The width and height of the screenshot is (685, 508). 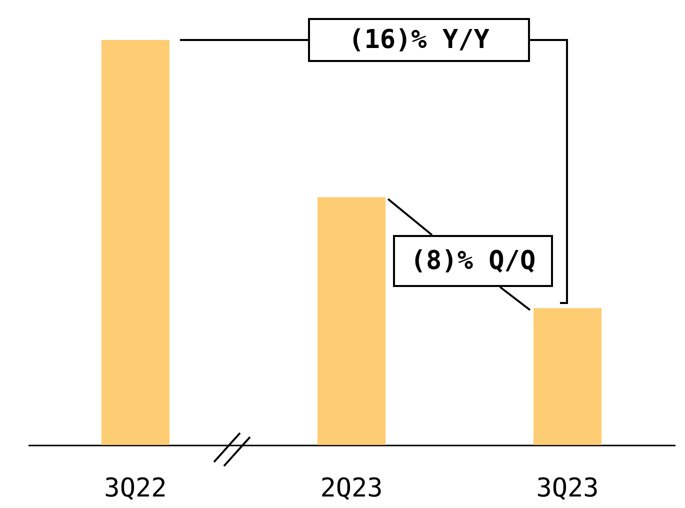 I want to click on x-tick-label: 3Q22, so click(x=135, y=489).